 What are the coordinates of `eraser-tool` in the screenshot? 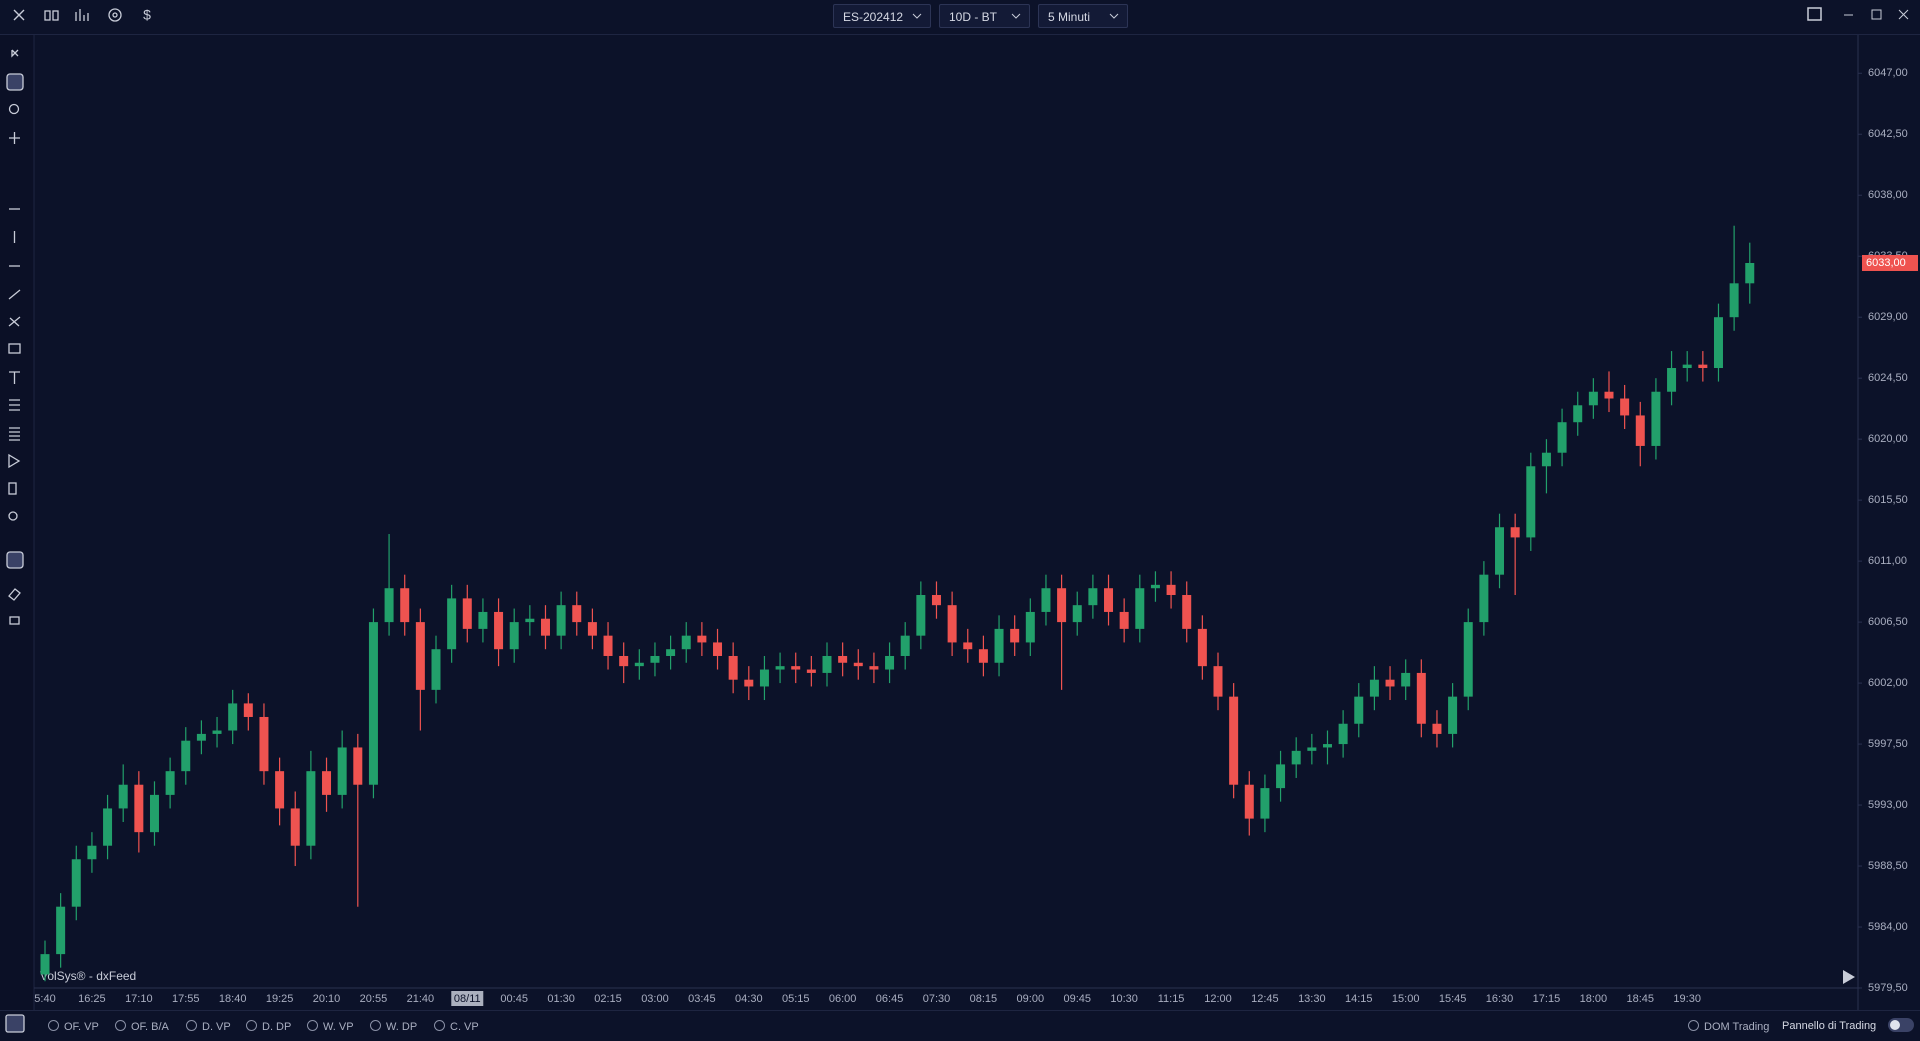 It's located at (14, 594).